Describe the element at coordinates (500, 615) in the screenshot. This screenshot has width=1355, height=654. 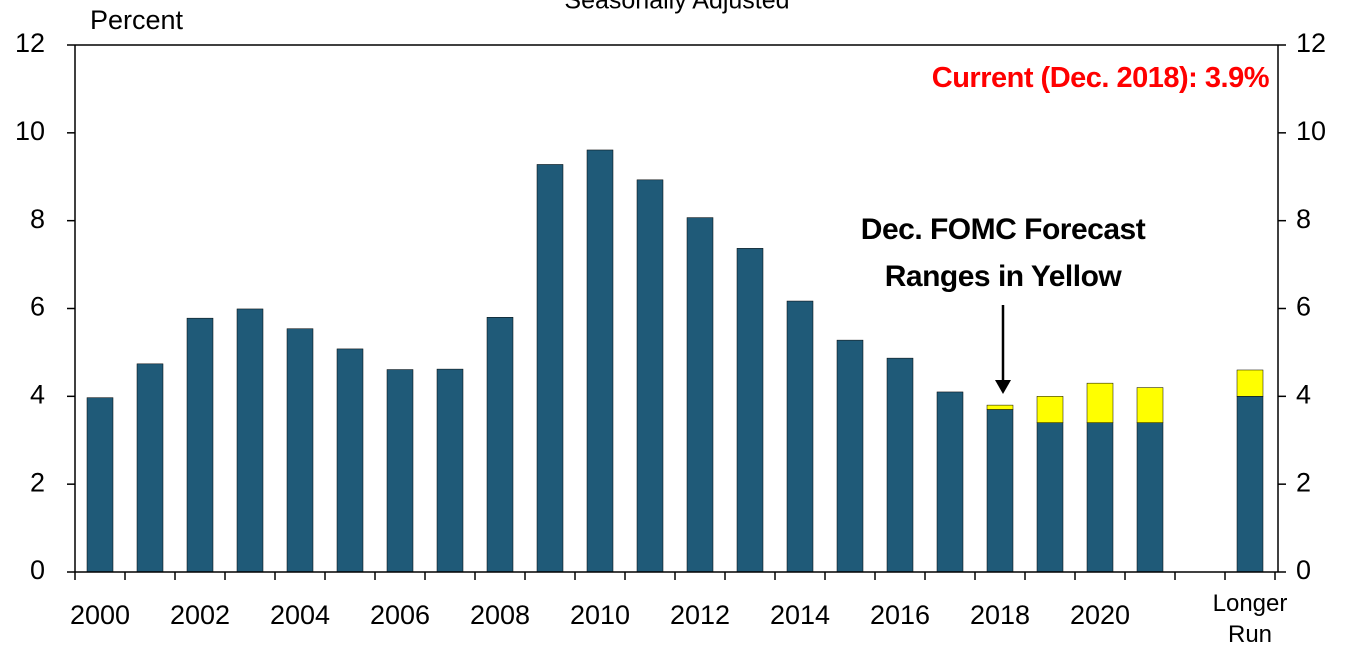
I see `x-tick-label: 2008` at that location.